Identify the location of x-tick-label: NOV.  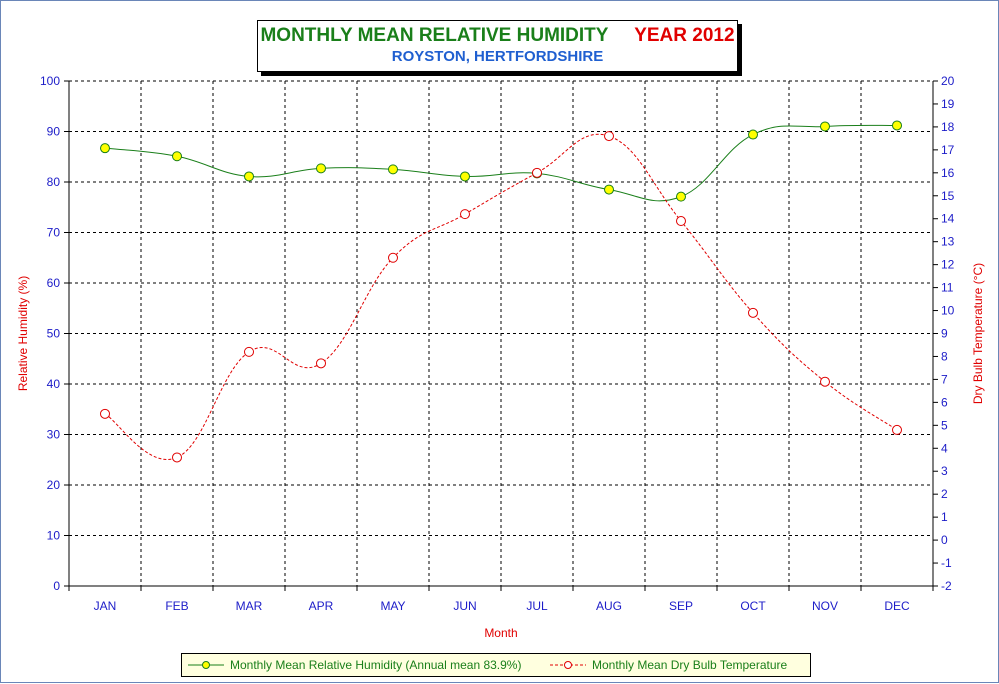
(825, 606).